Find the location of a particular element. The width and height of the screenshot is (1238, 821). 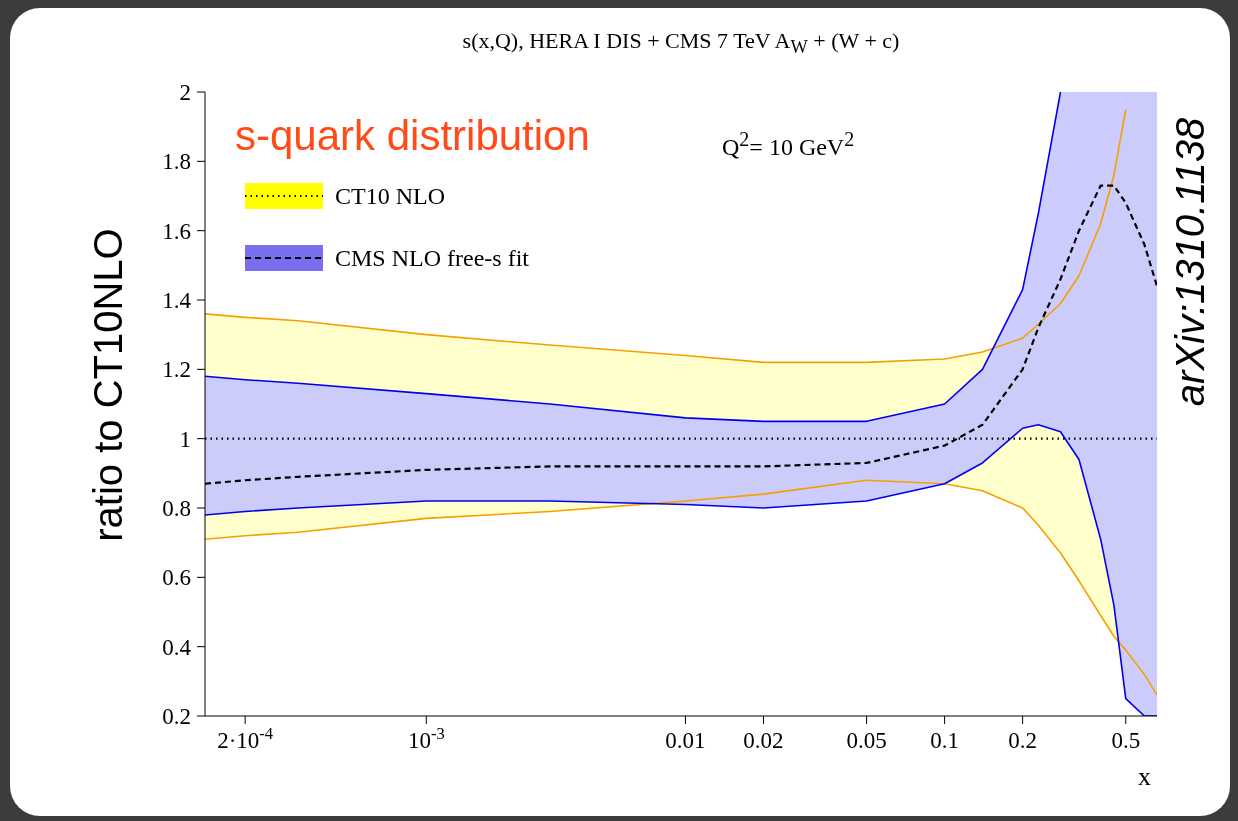

y-tick-label: 1.4 is located at coordinates (177, 300).